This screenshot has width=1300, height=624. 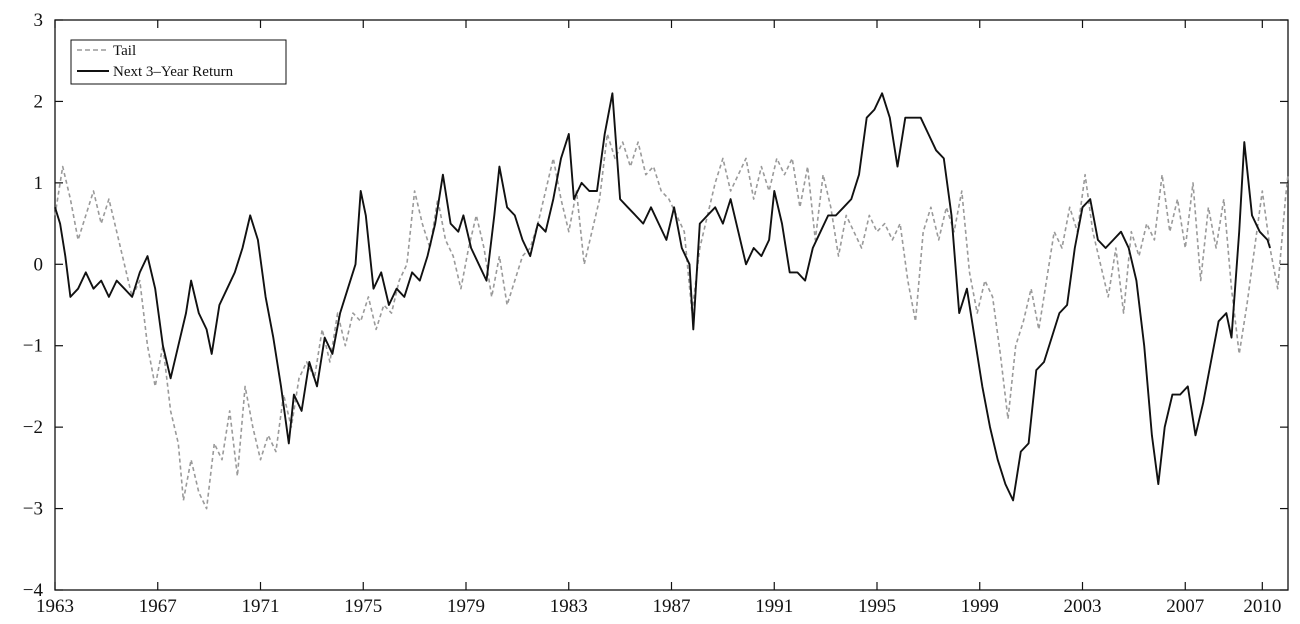 I want to click on x-tick-label: 1983, so click(x=569, y=606).